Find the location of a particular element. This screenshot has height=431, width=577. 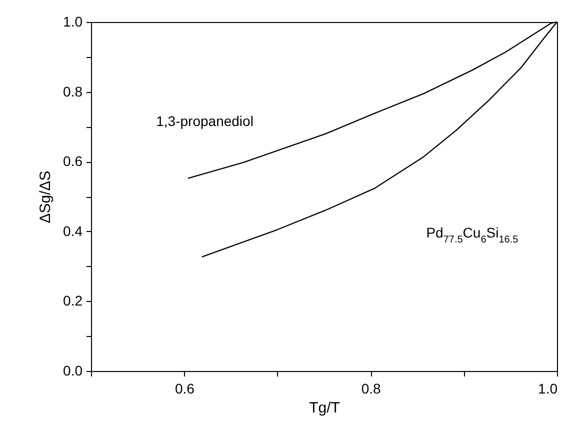

y-tick-label: 0.2 is located at coordinates (73, 300).